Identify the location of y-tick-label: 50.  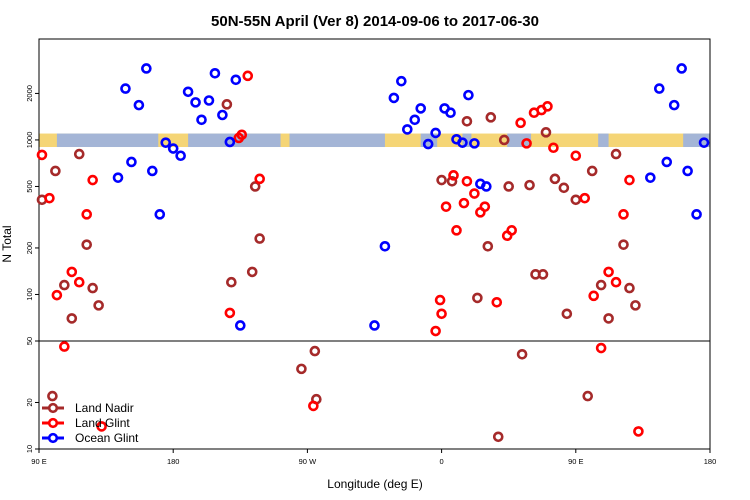
(29, 341).